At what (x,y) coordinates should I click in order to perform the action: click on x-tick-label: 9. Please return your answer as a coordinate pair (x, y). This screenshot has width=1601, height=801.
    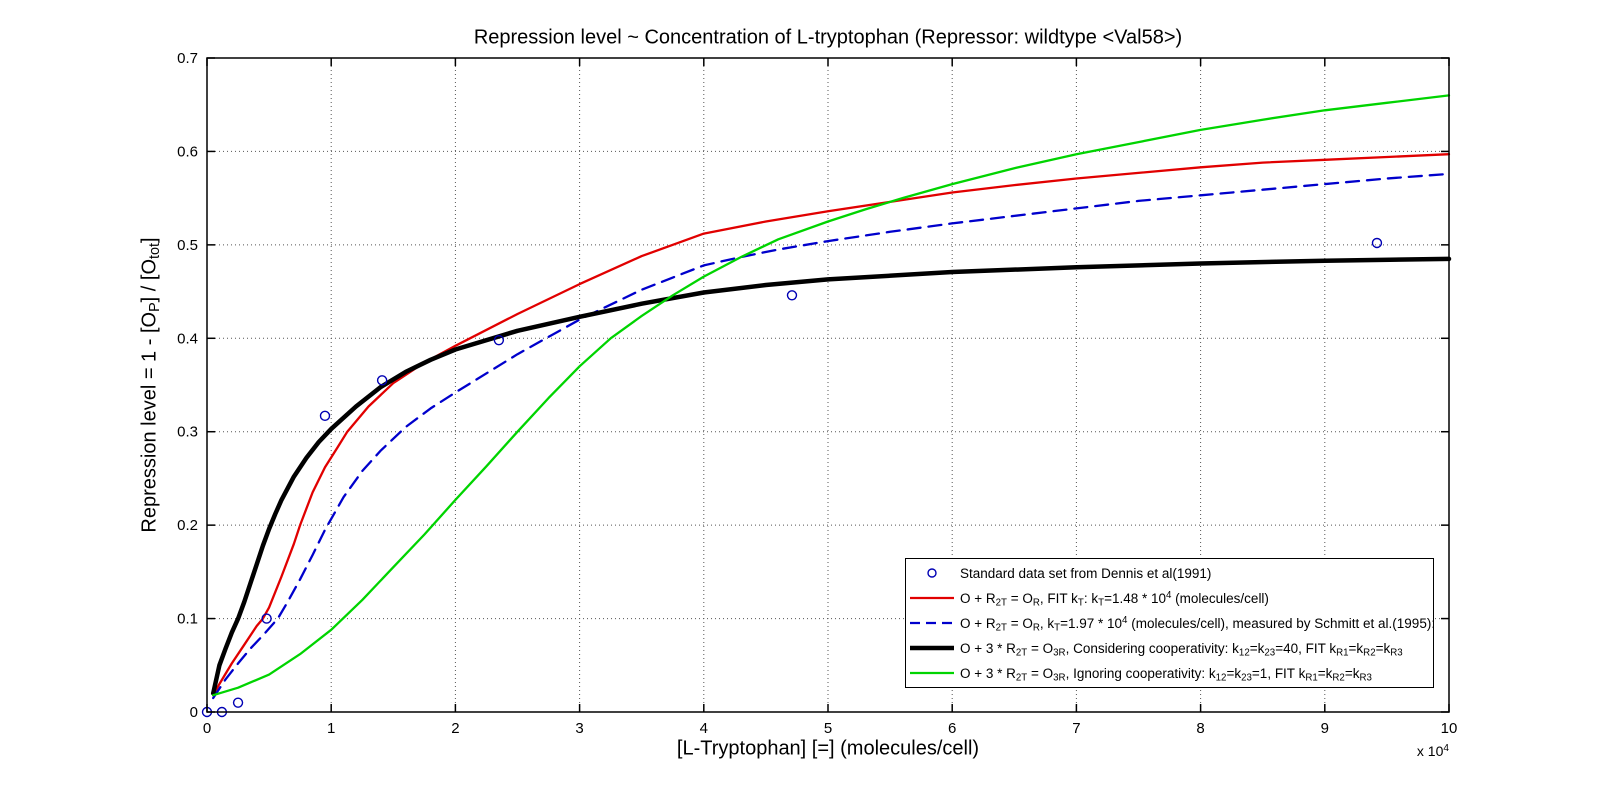
    Looking at the image, I should click on (1325, 728).